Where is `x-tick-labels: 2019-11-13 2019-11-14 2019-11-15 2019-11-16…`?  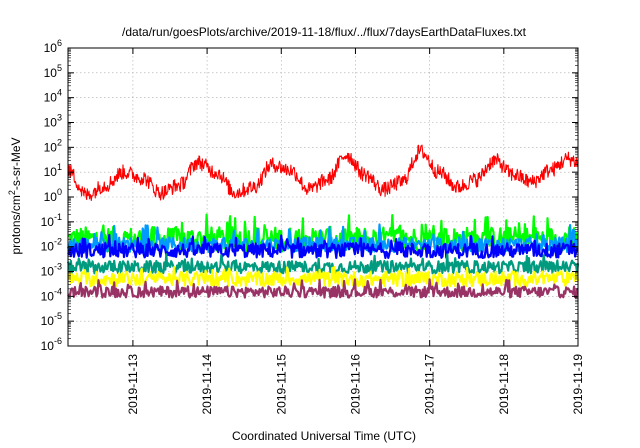 x-tick-labels: 2019-11-13 2019-11-14 2019-11-15 2019-11-16… is located at coordinates (355, 384).